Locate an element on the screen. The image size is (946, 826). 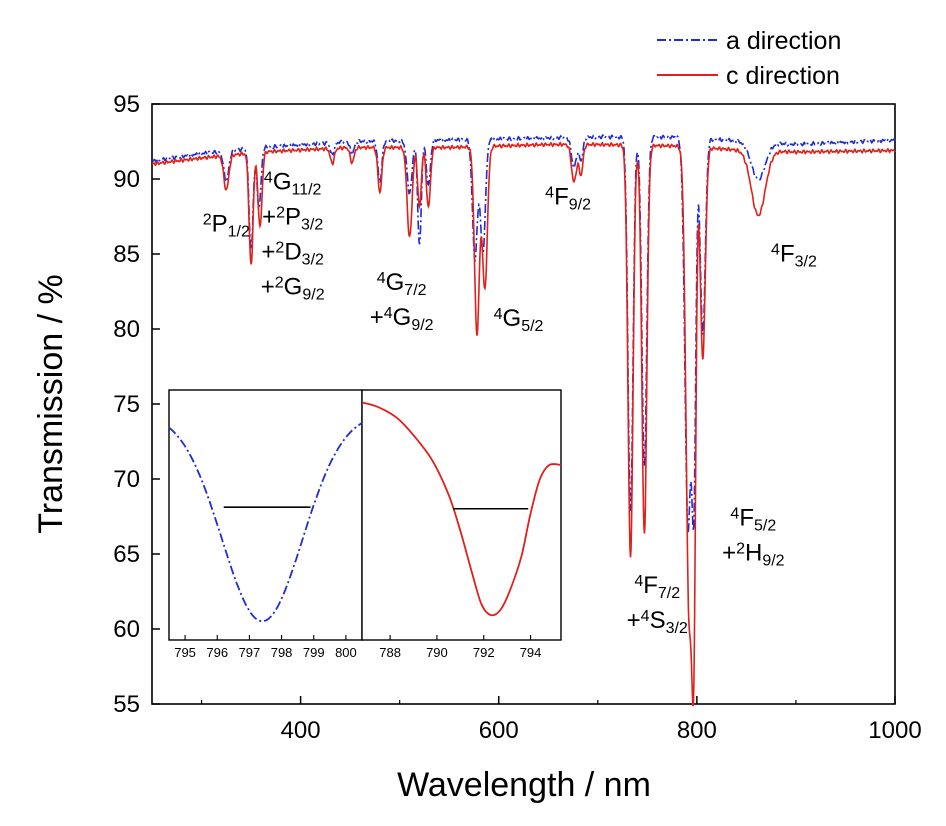
inset-a-tick-label: 797 is located at coordinates (250, 652).